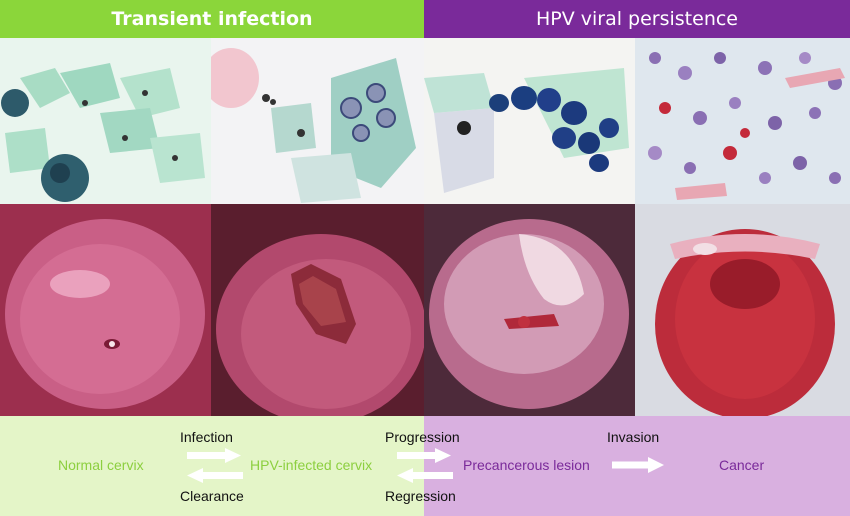  Describe the element at coordinates (529, 121) in the screenshot. I see `cytology-precancer-image` at that location.